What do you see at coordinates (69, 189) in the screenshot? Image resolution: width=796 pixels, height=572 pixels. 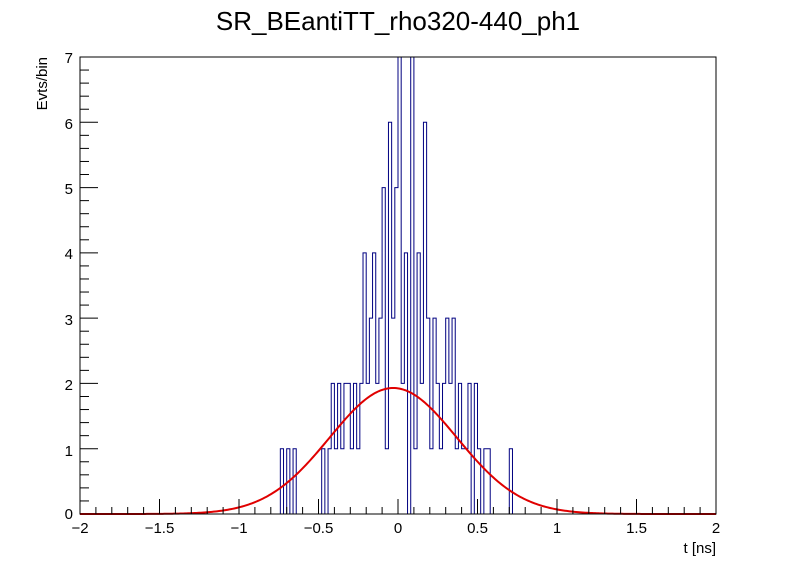 I see `y-tick-label-5: 5` at bounding box center [69, 189].